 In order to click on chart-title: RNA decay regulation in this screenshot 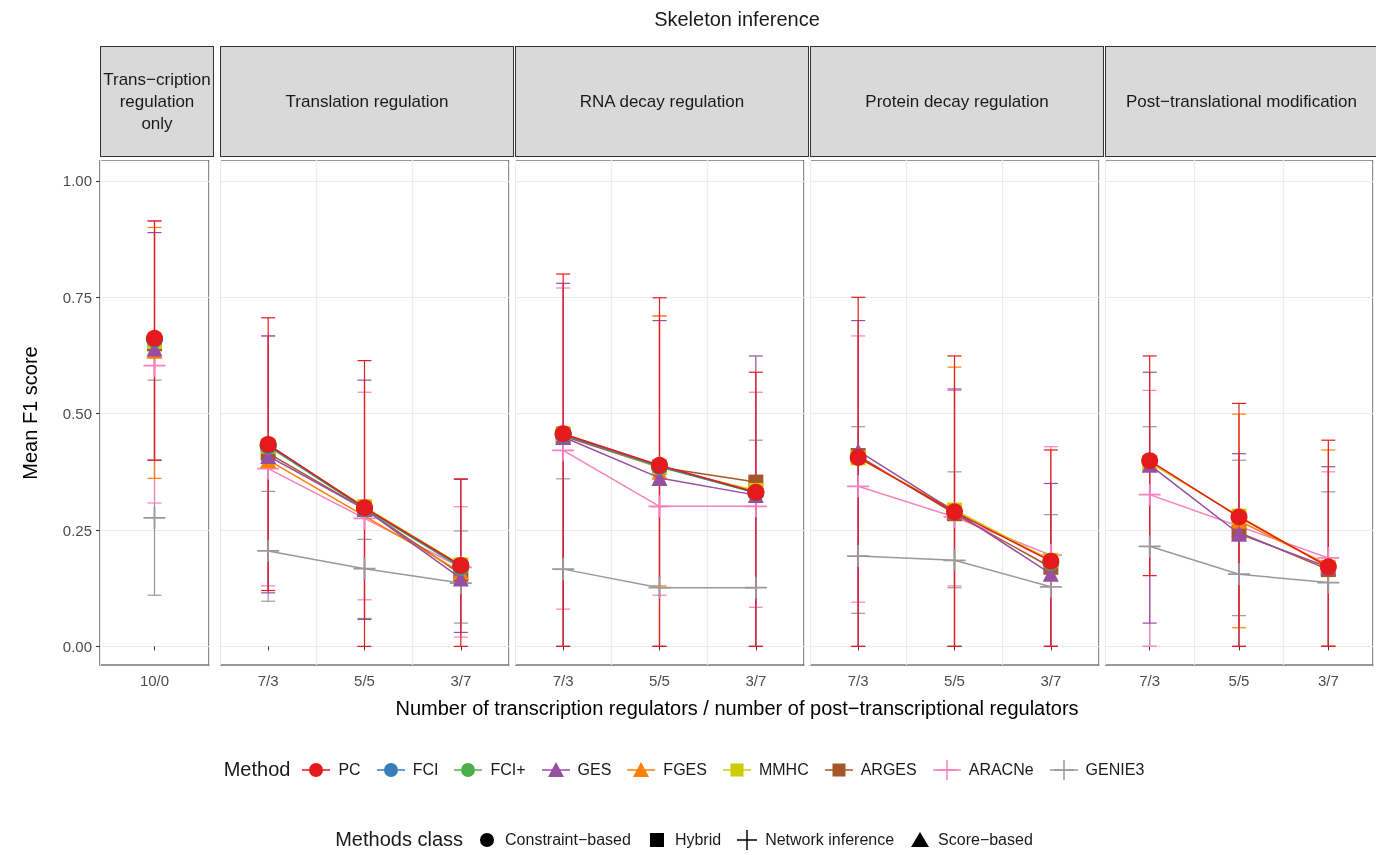, I will do `click(662, 101)`.